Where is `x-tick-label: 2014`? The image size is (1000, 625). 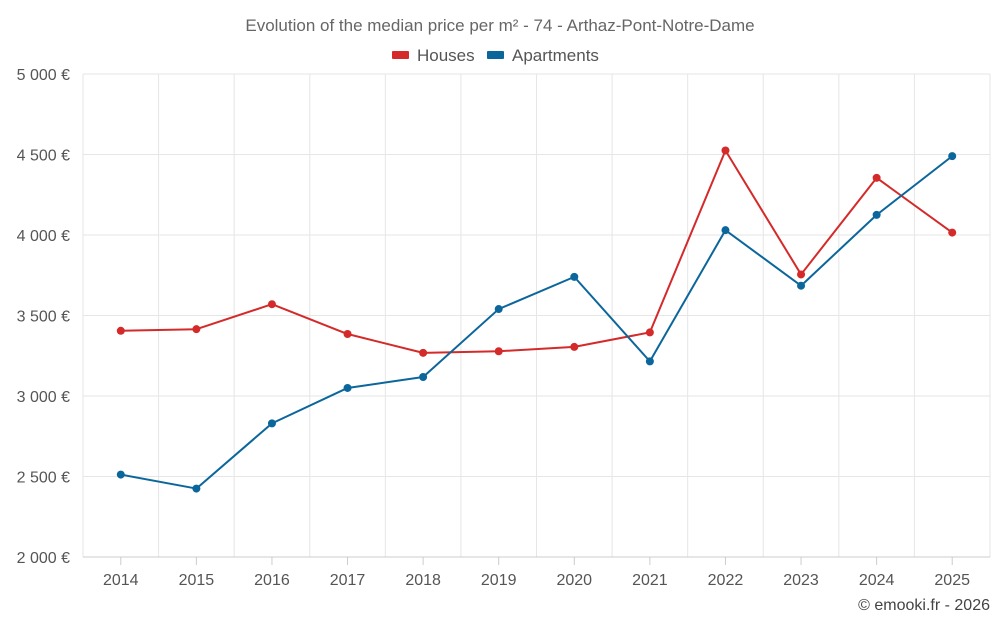 x-tick-label: 2014 is located at coordinates (121, 580).